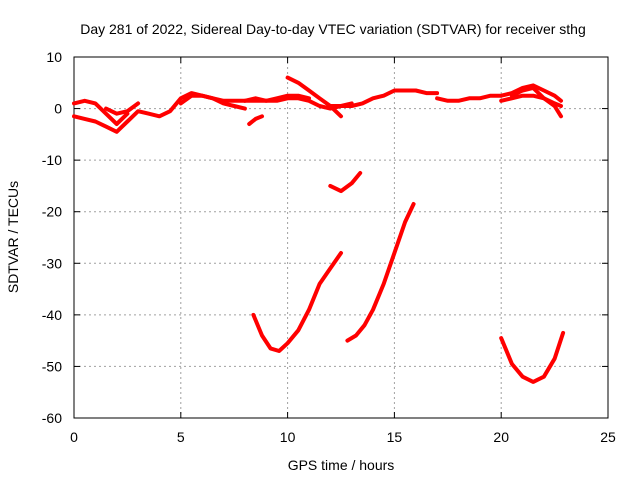 This screenshot has width=640, height=480. I want to click on x-tick-label: 10, so click(288, 437).